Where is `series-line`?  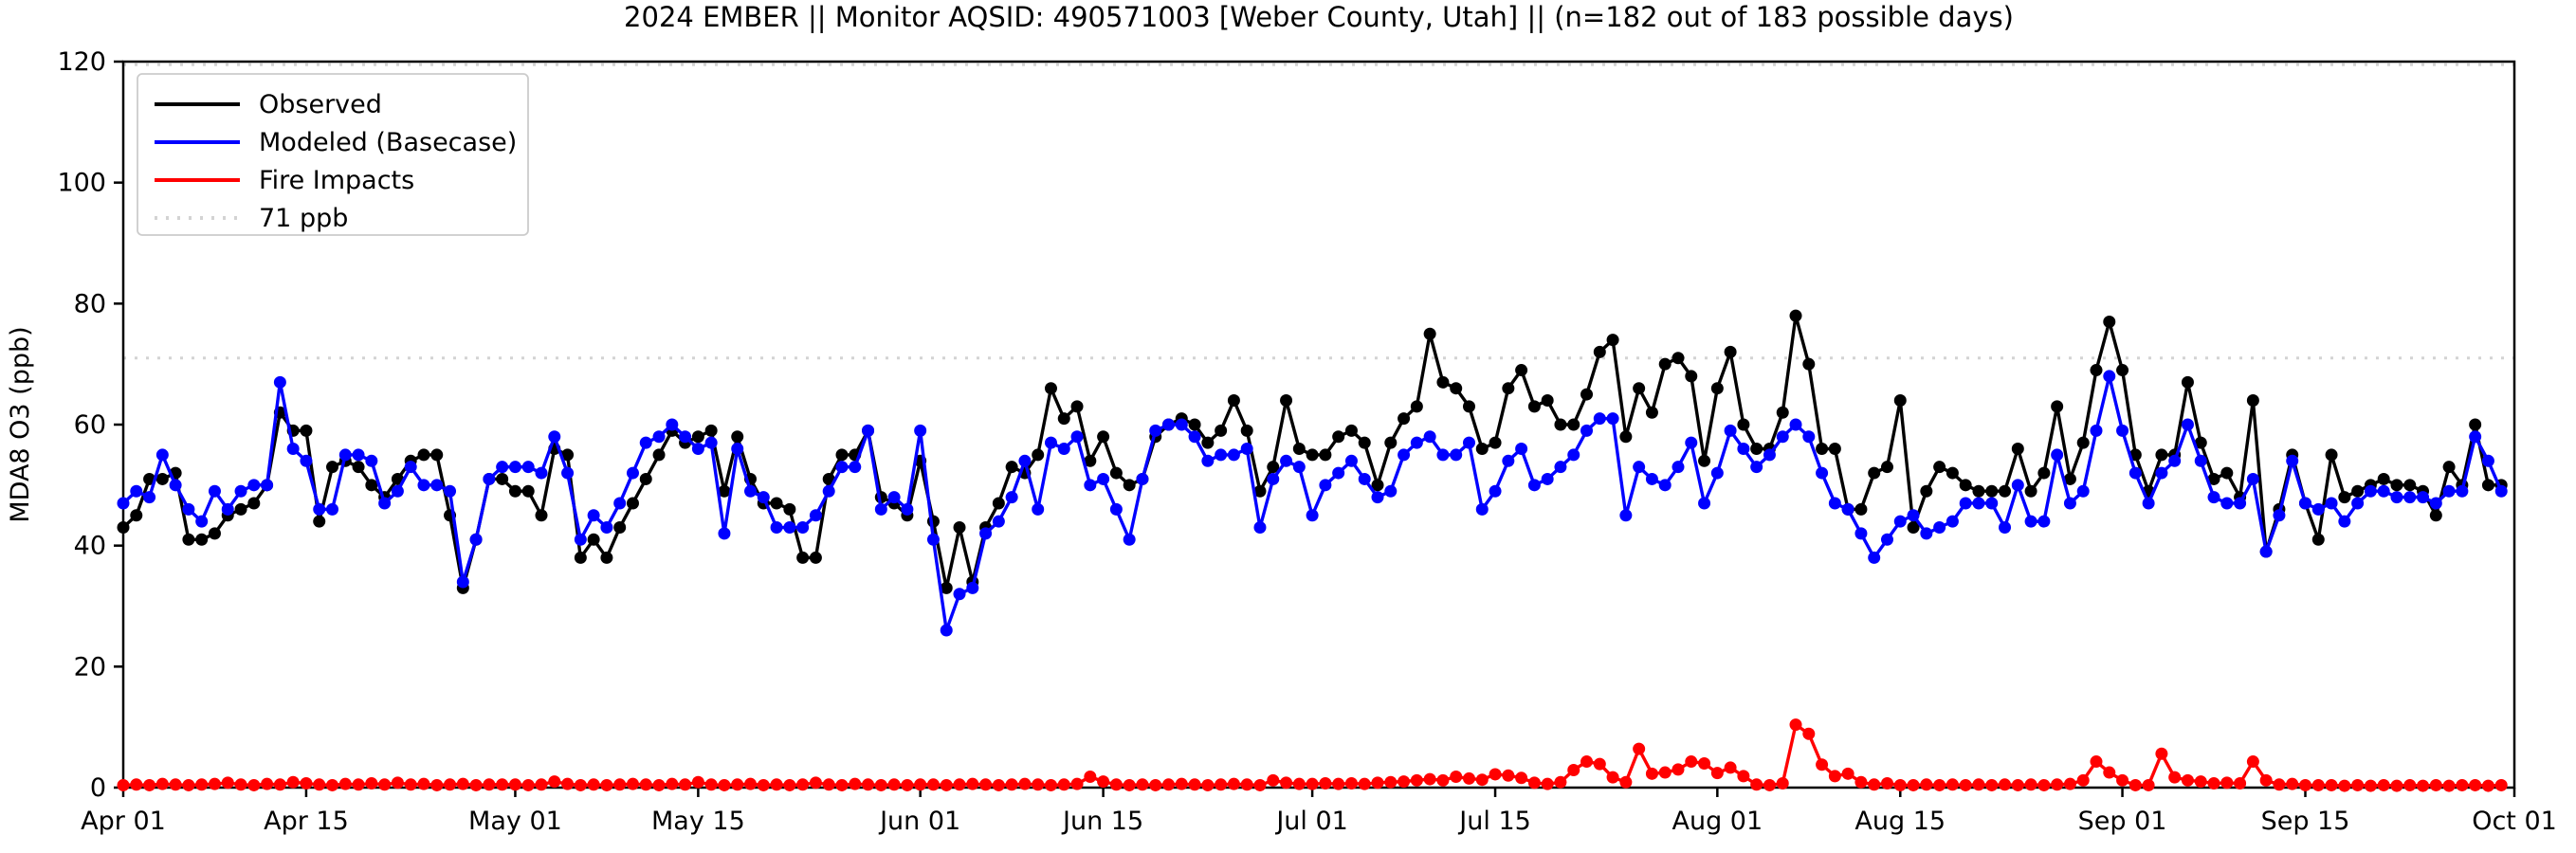
series-line is located at coordinates (1312, 755).